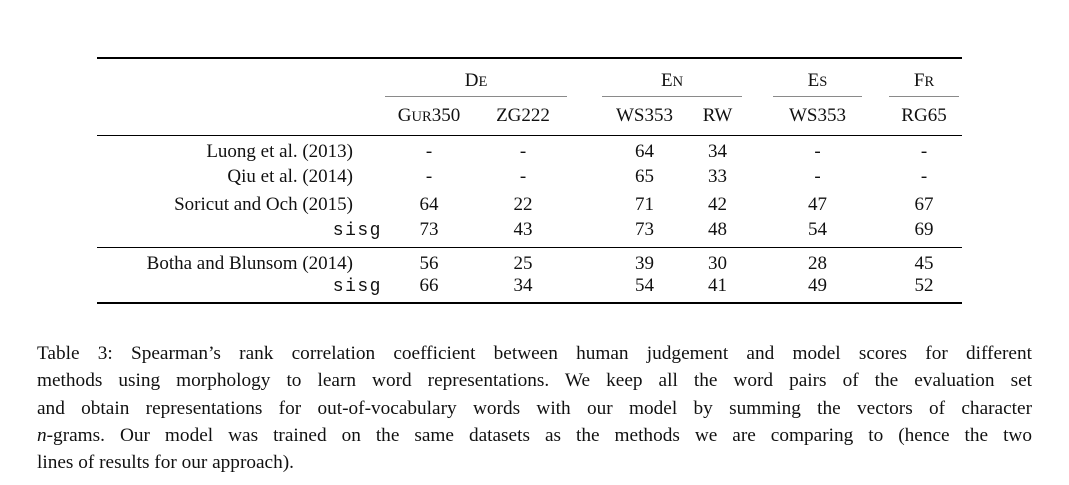  I want to click on value-cell: 45, so click(924, 263).